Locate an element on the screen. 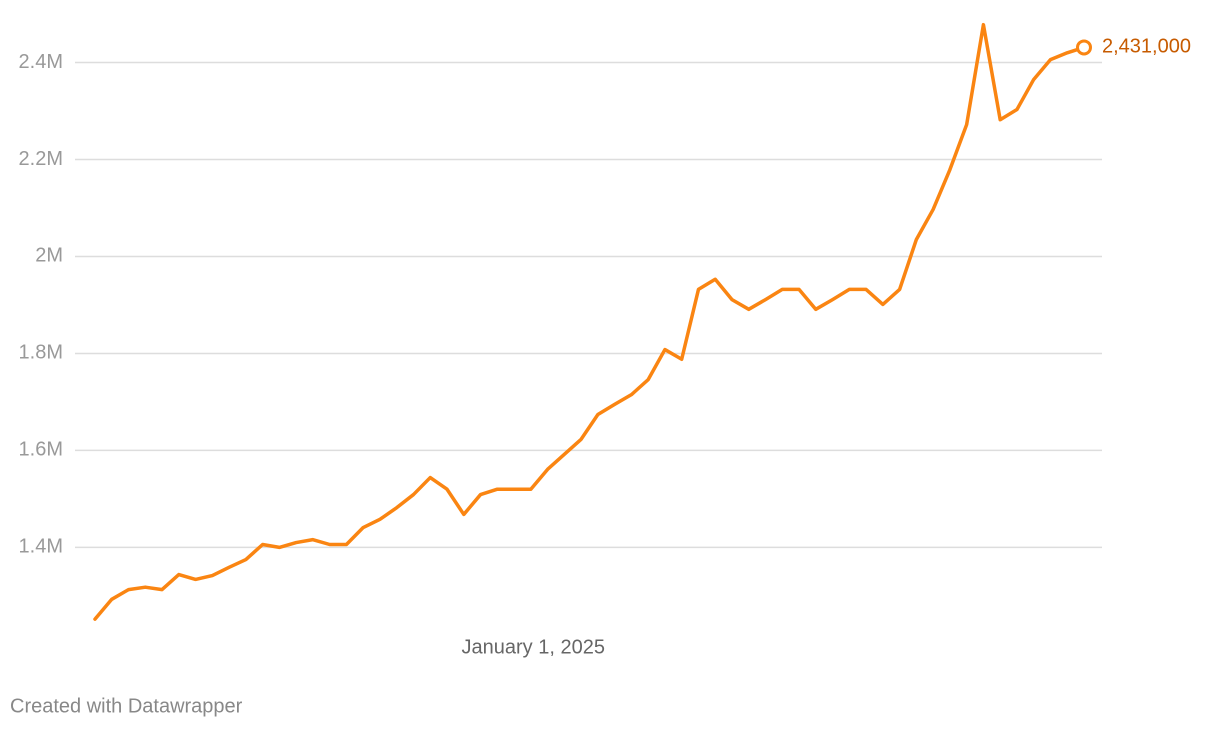 The width and height of the screenshot is (1220, 730). y-tick-label: 2.2M is located at coordinates (41, 159).